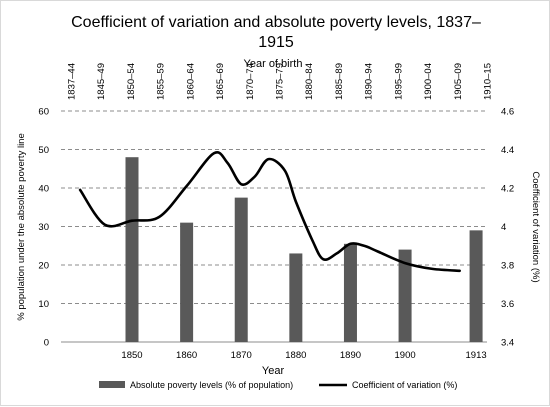 The height and width of the screenshot is (407, 550). I want to click on top-axis-title: Year of birth, so click(273, 64).